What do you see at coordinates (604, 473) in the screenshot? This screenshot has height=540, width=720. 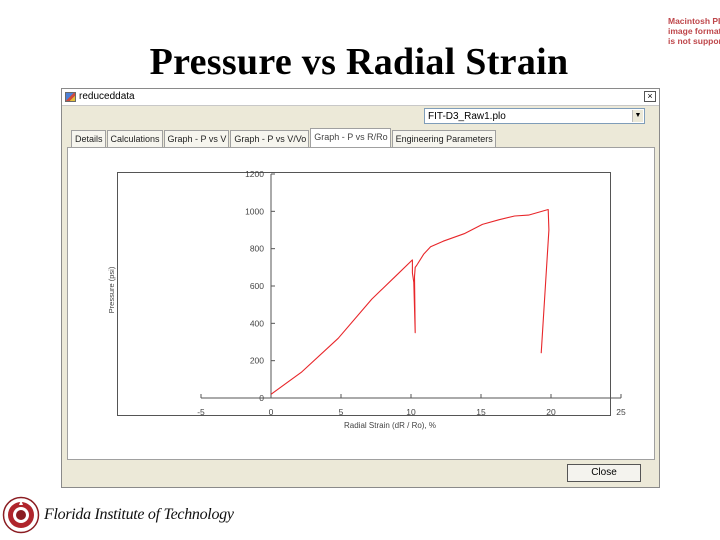 I see `close-button: Close` at bounding box center [604, 473].